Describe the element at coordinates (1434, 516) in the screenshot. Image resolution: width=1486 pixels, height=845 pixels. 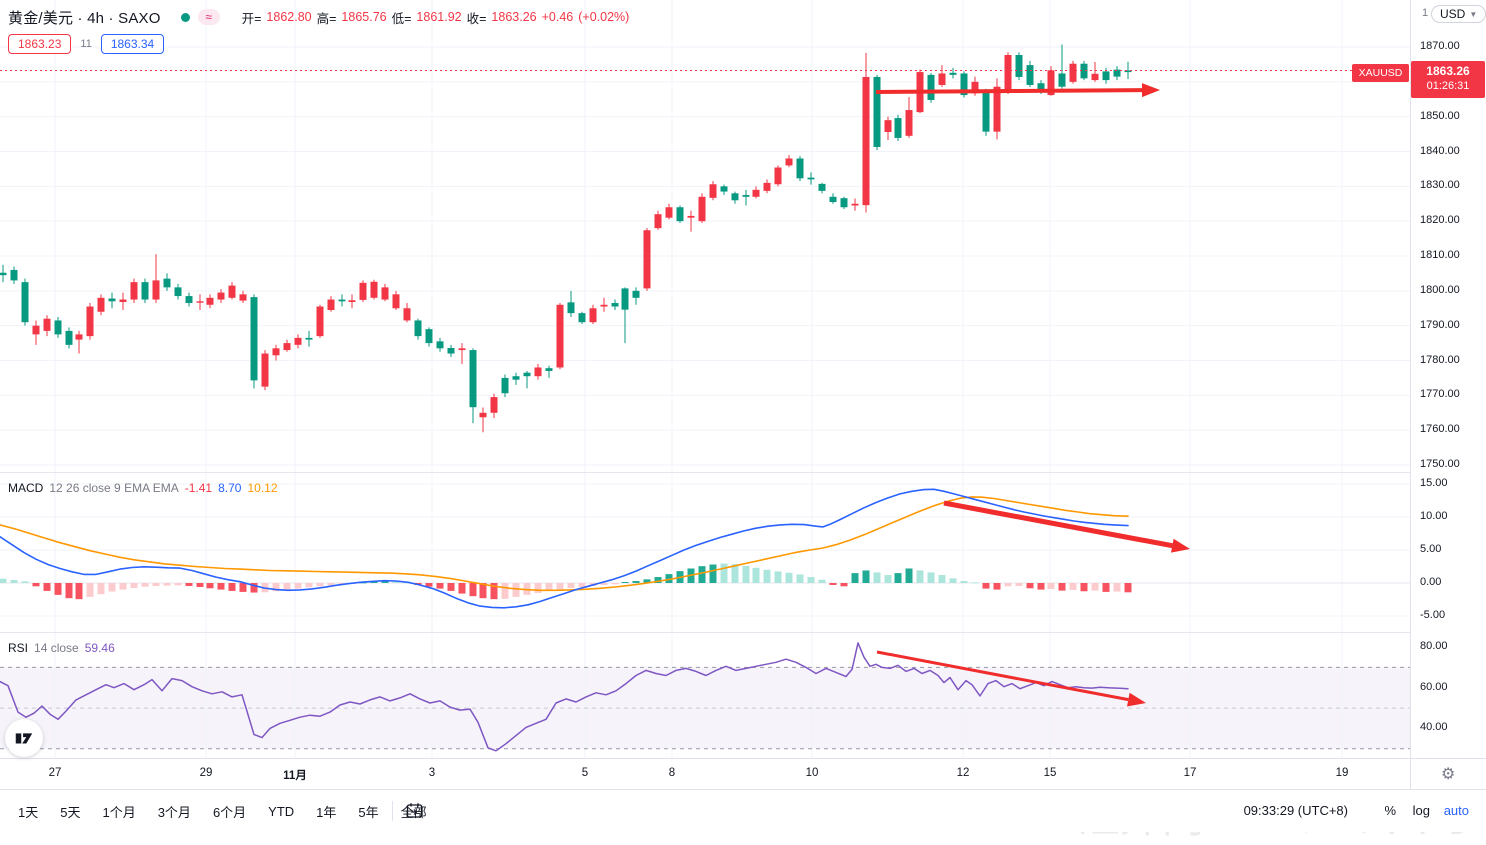
I see `axis-tick-label: 10.00` at that location.